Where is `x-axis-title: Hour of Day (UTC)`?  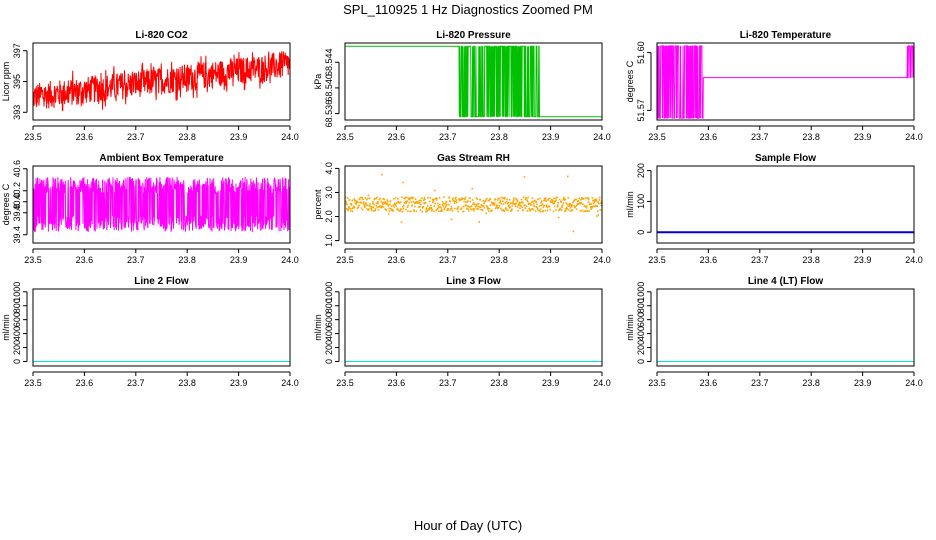 x-axis-title: Hour of Day (UTC) is located at coordinates (468, 525).